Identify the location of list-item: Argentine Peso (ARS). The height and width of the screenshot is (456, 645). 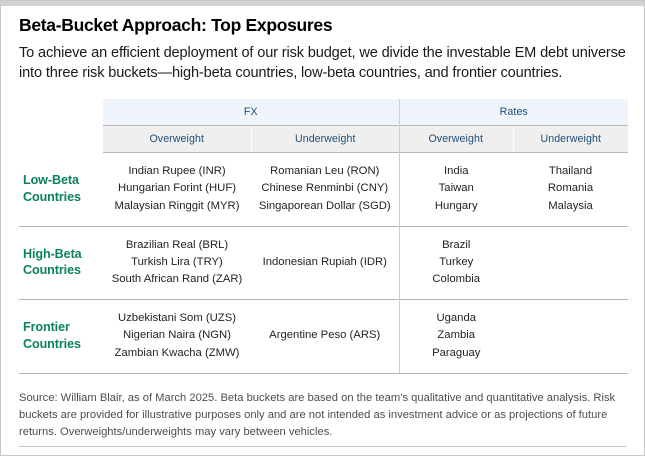
(325, 335).